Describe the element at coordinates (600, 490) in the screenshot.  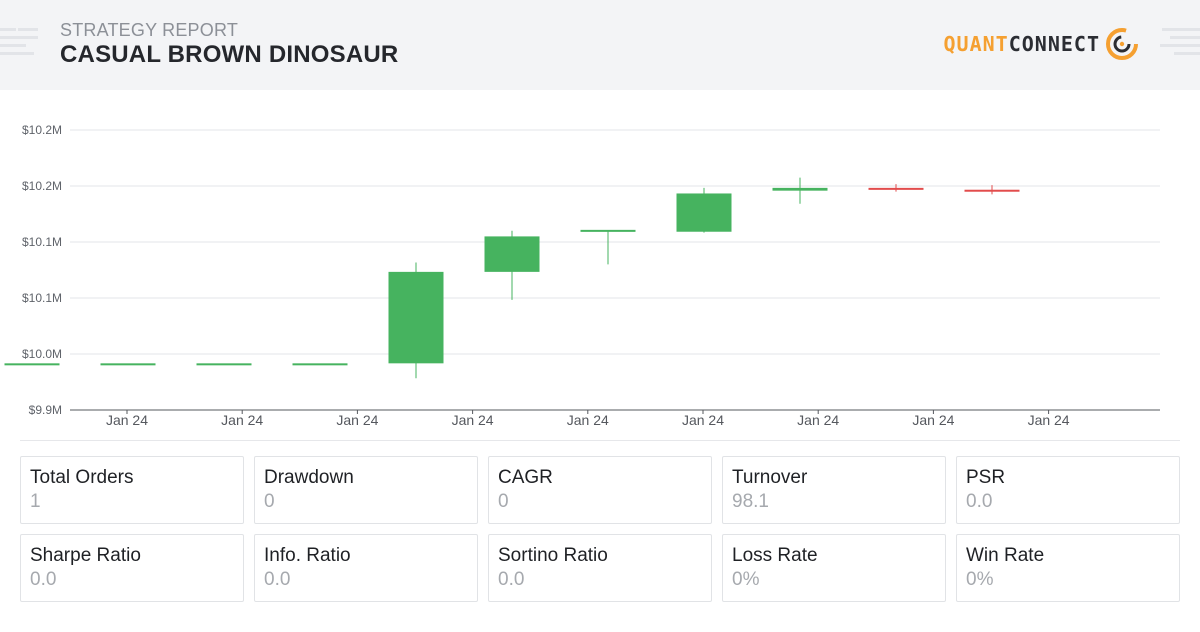
I see `stat-card-cagr: CAGR 0` at that location.